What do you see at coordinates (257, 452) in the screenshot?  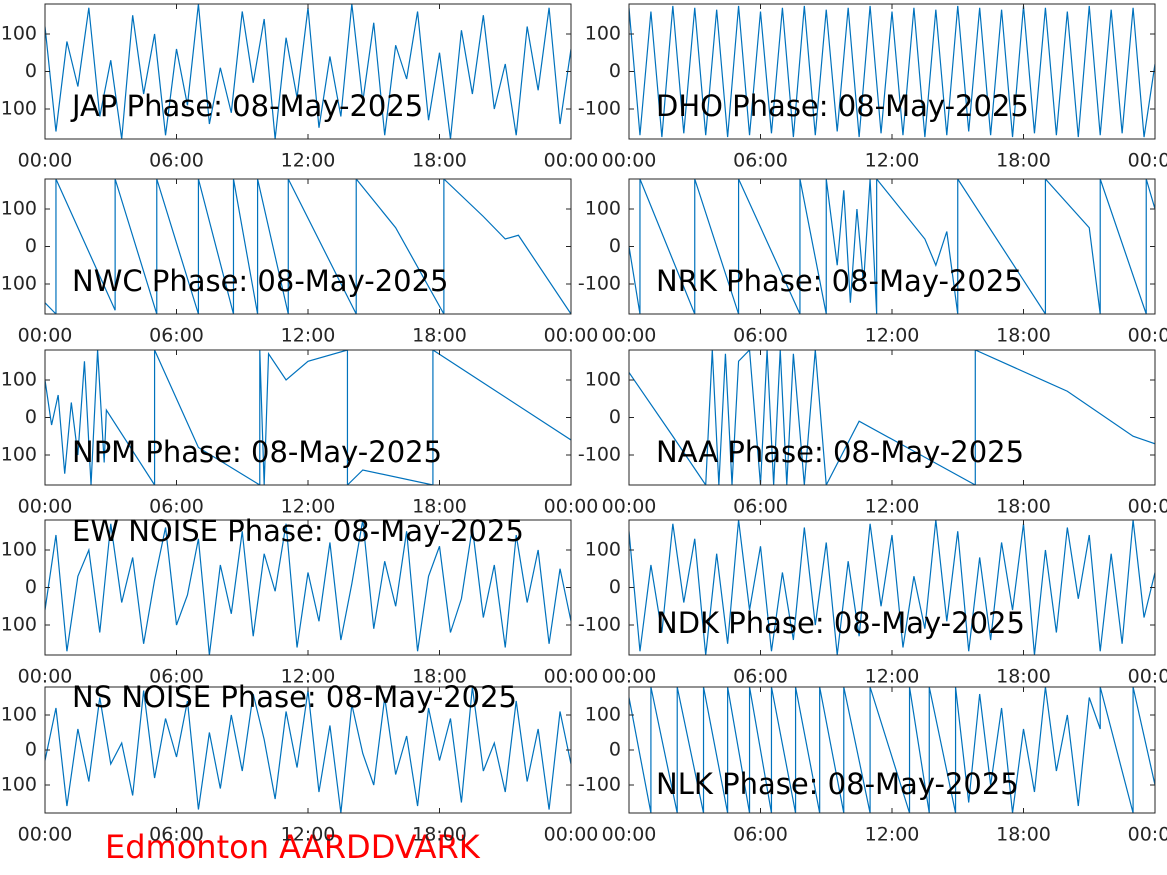 I see `panel-title: NPM Phase: 08-May-2025` at bounding box center [257, 452].